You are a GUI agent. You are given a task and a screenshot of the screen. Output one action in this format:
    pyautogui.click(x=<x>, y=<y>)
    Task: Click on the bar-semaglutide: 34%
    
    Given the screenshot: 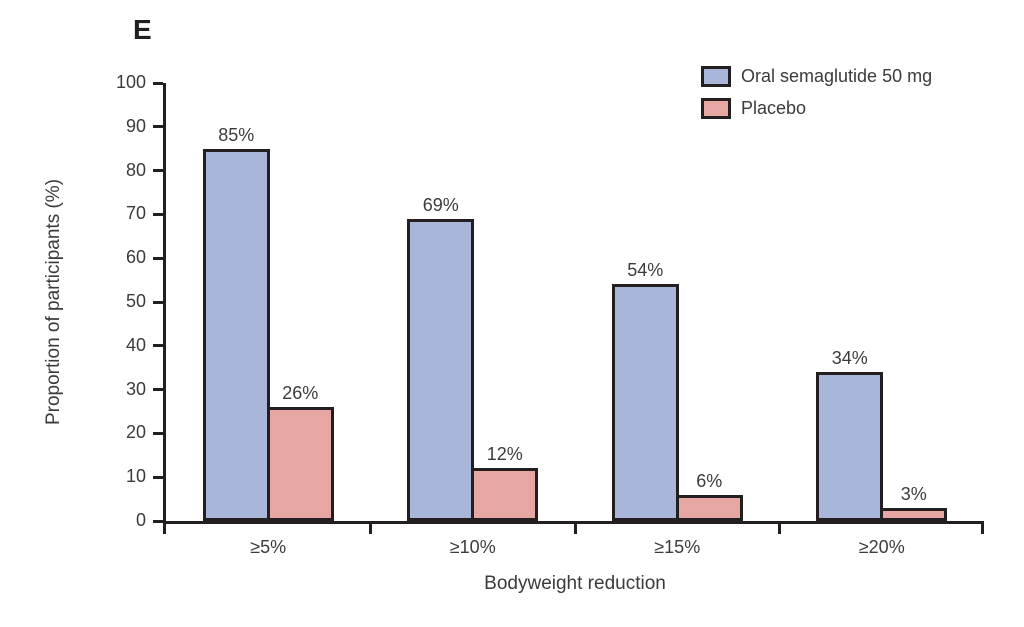 What is the action you would take?
    pyautogui.click(x=850, y=434)
    